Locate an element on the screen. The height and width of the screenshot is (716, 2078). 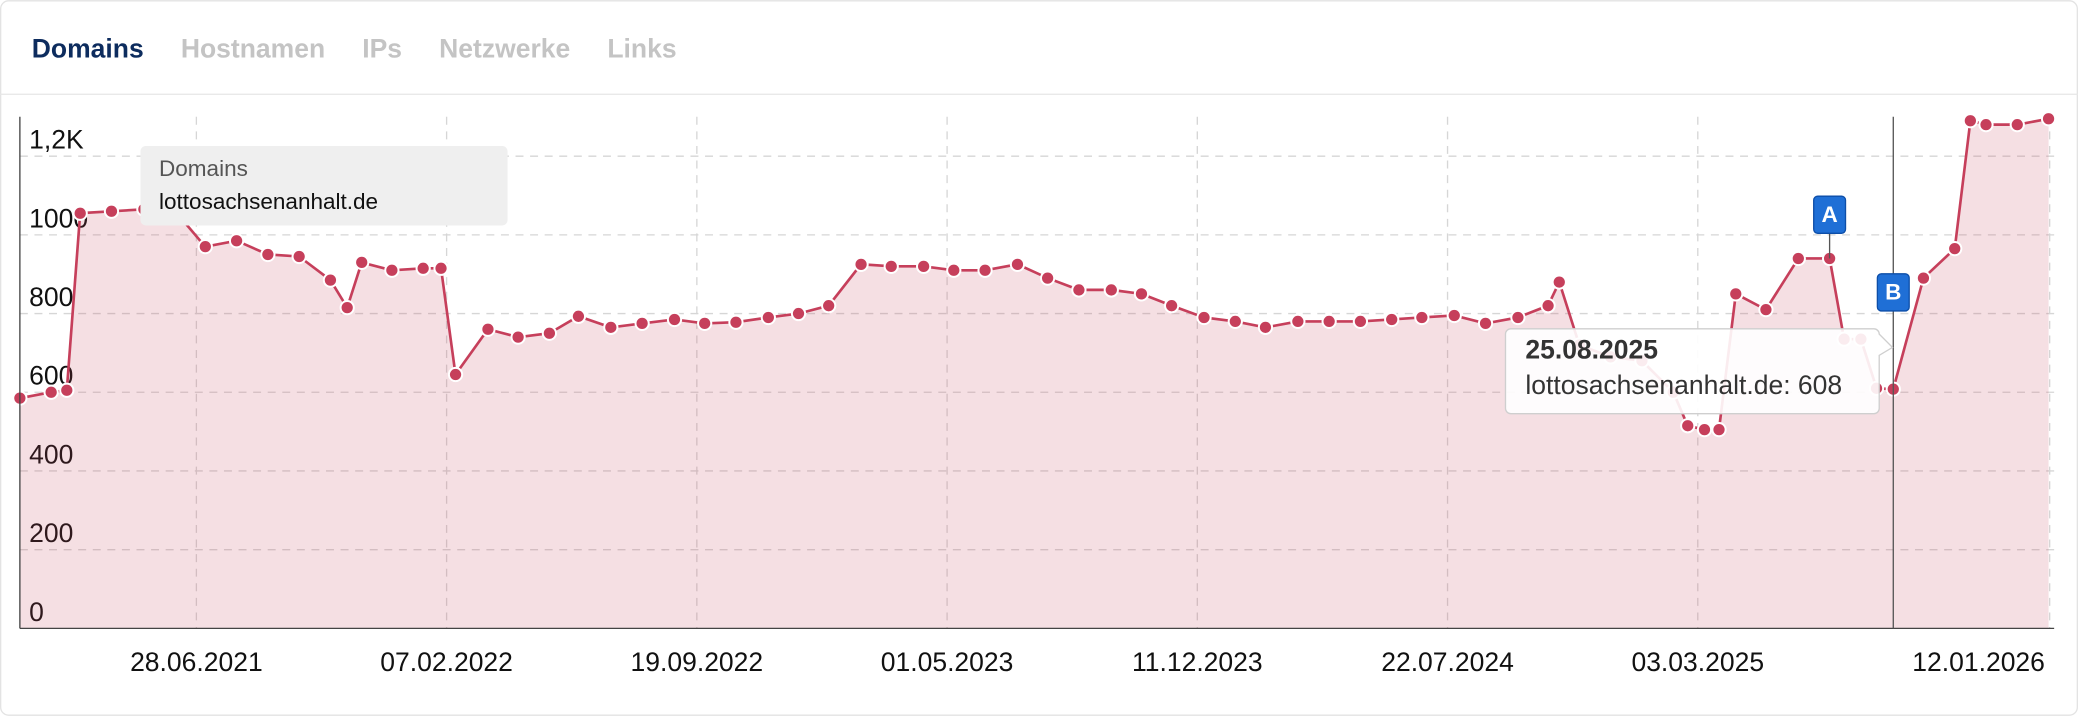
tooltip-text: lottosachsenanhalt.de: 608 is located at coordinates (1683, 385).